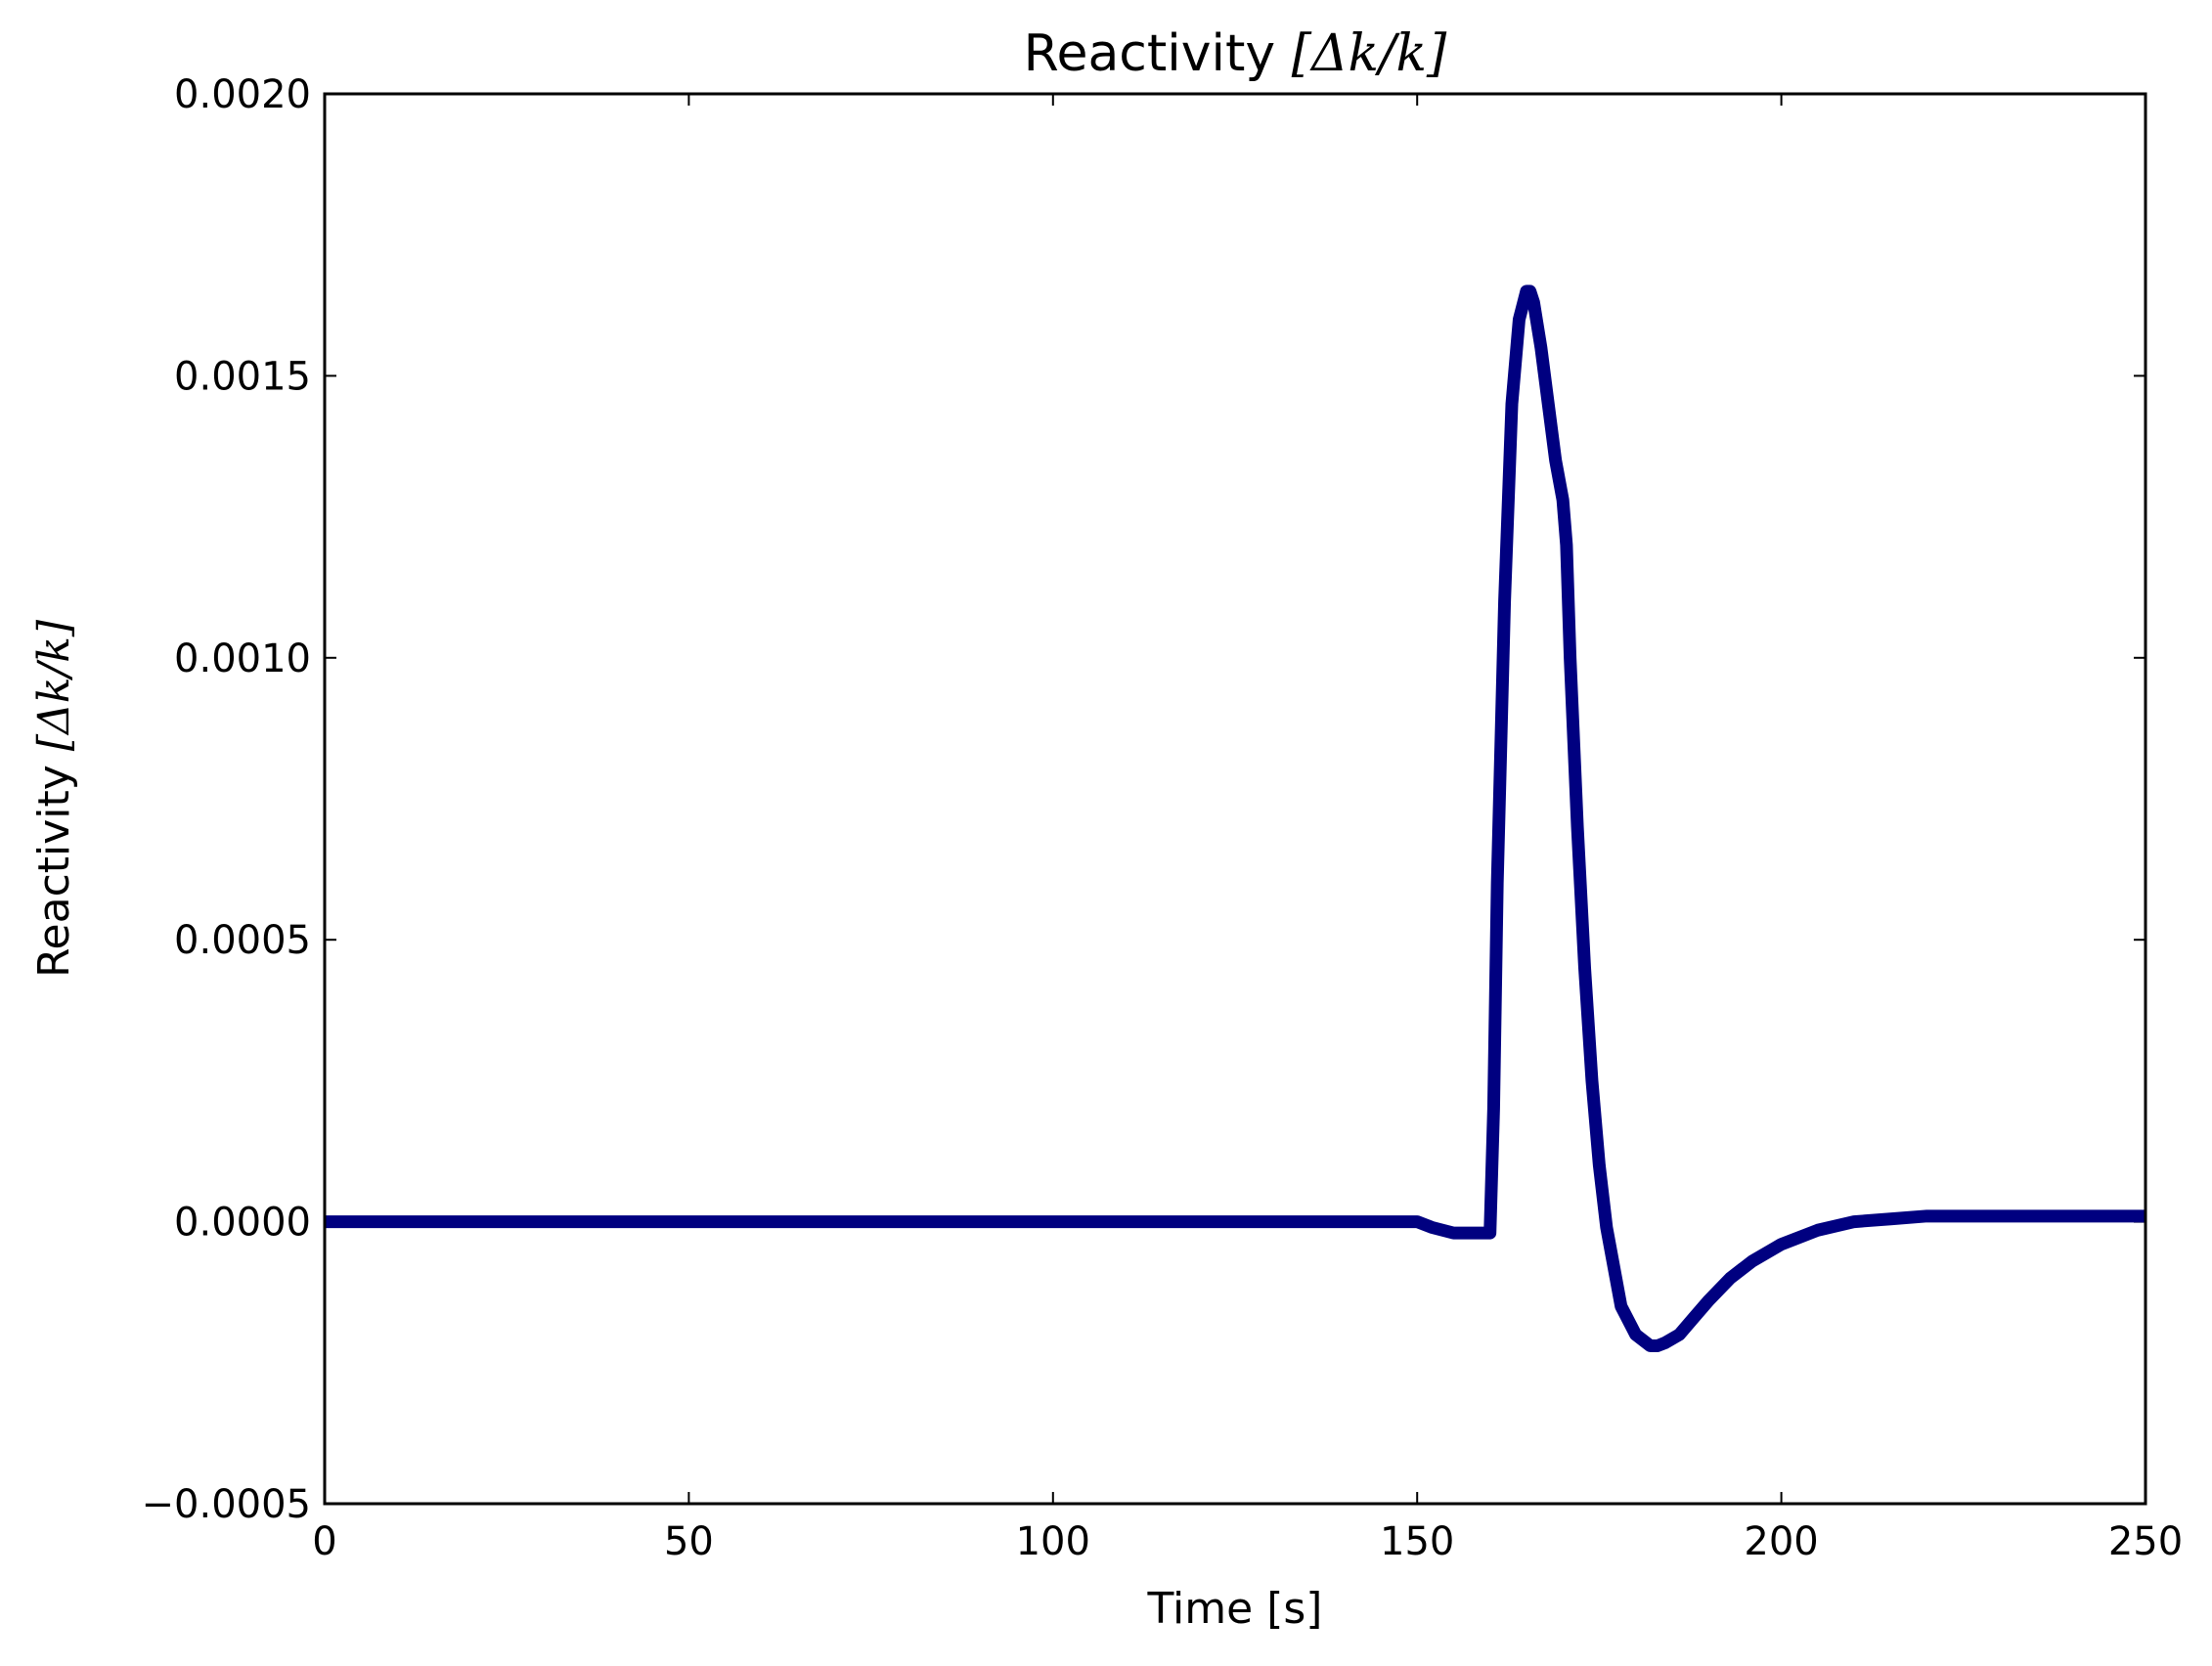 The height and width of the screenshot is (1666, 2212). What do you see at coordinates (1053, 1542) in the screenshot?
I see `x-tick-label: 100` at bounding box center [1053, 1542].